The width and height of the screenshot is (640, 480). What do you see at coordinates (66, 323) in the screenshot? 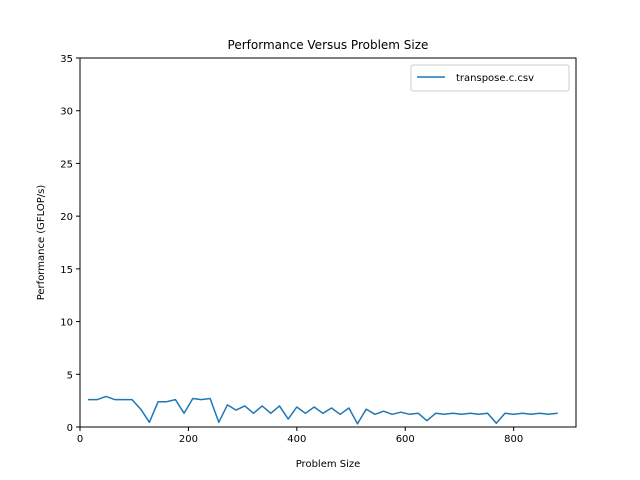
I see `y-tick-label: 10` at bounding box center [66, 323].